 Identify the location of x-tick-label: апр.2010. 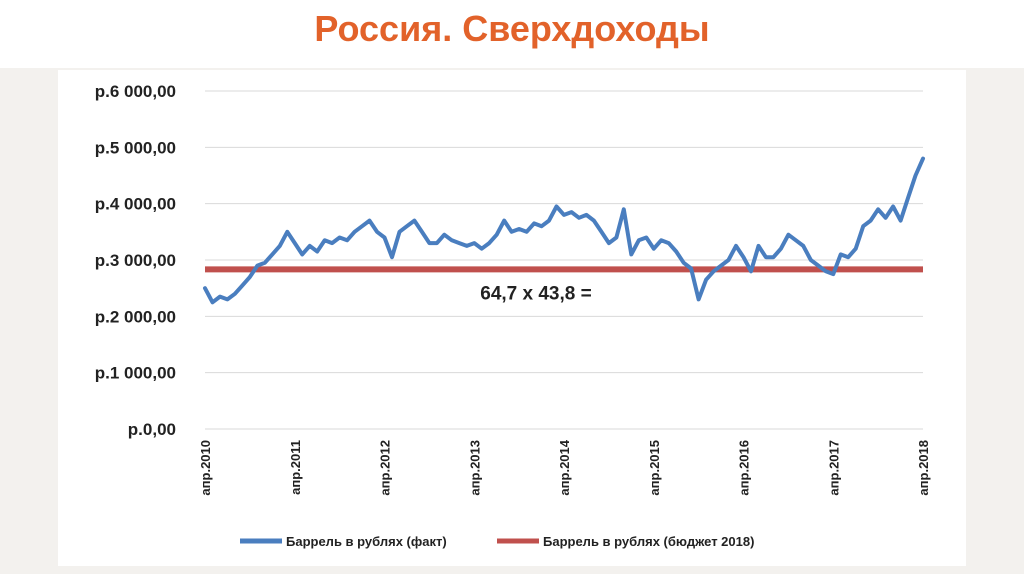
(205, 468).